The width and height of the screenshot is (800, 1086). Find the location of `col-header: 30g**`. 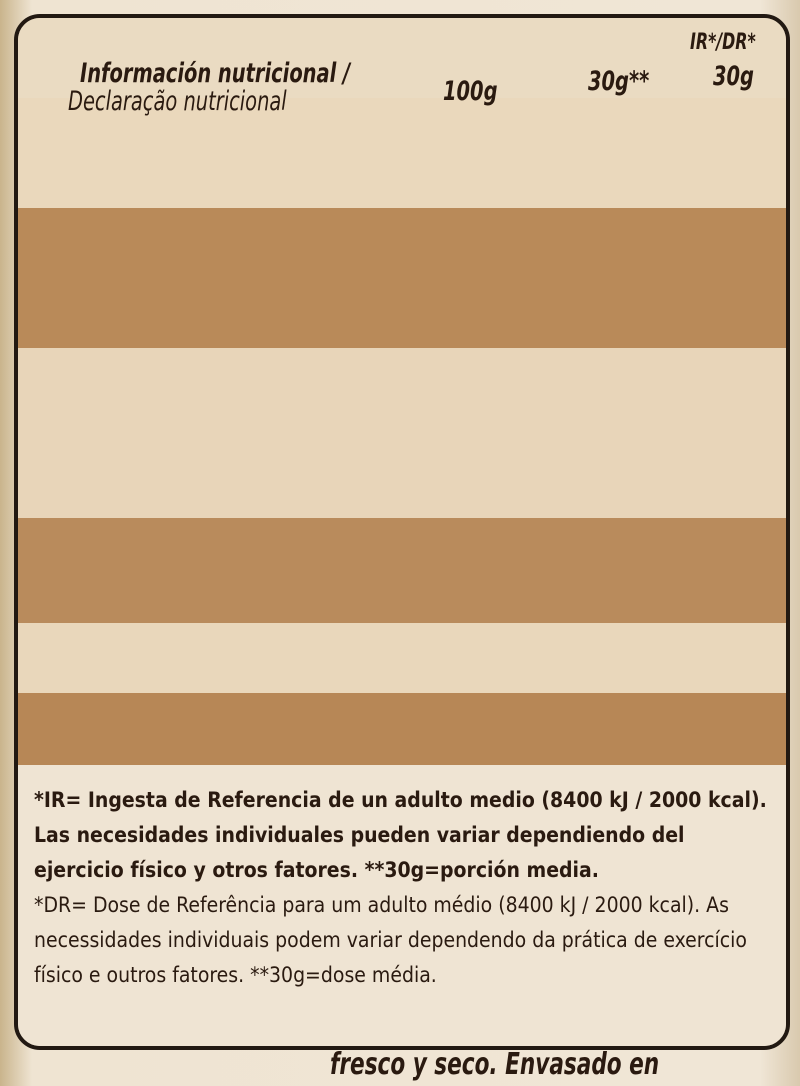

col-header: 30g** is located at coordinates (619, 81).